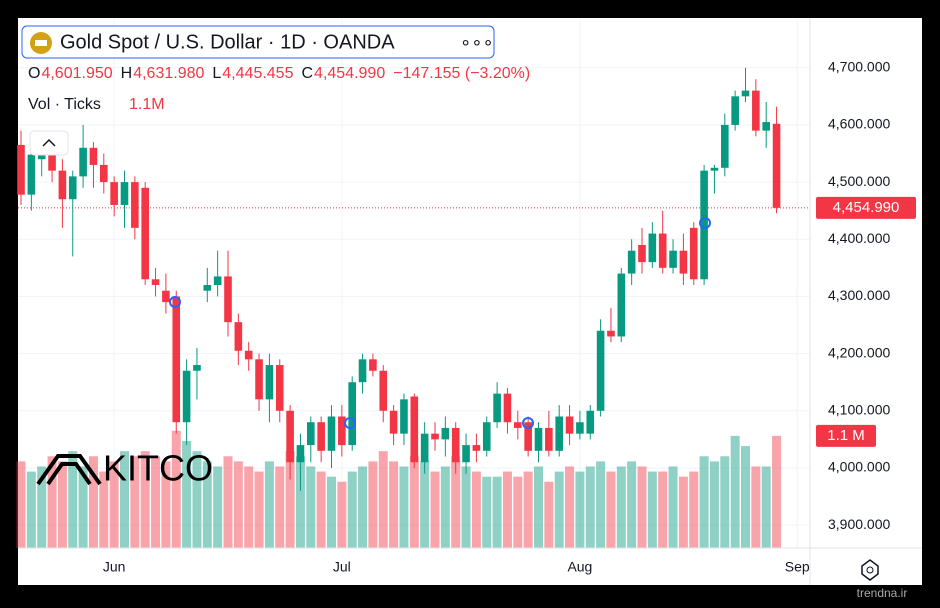 The image size is (940, 608). I want to click on y-tick-label: 4,500.000, so click(859, 181).